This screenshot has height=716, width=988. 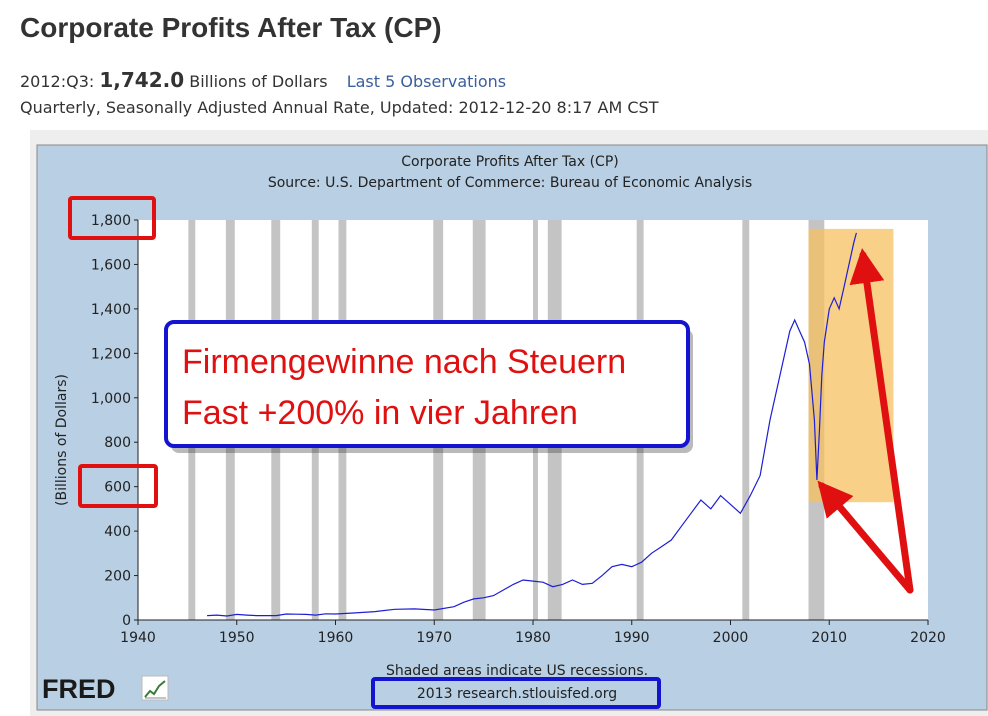 I want to click on arrow-to-high, so click(x=881, y=421).